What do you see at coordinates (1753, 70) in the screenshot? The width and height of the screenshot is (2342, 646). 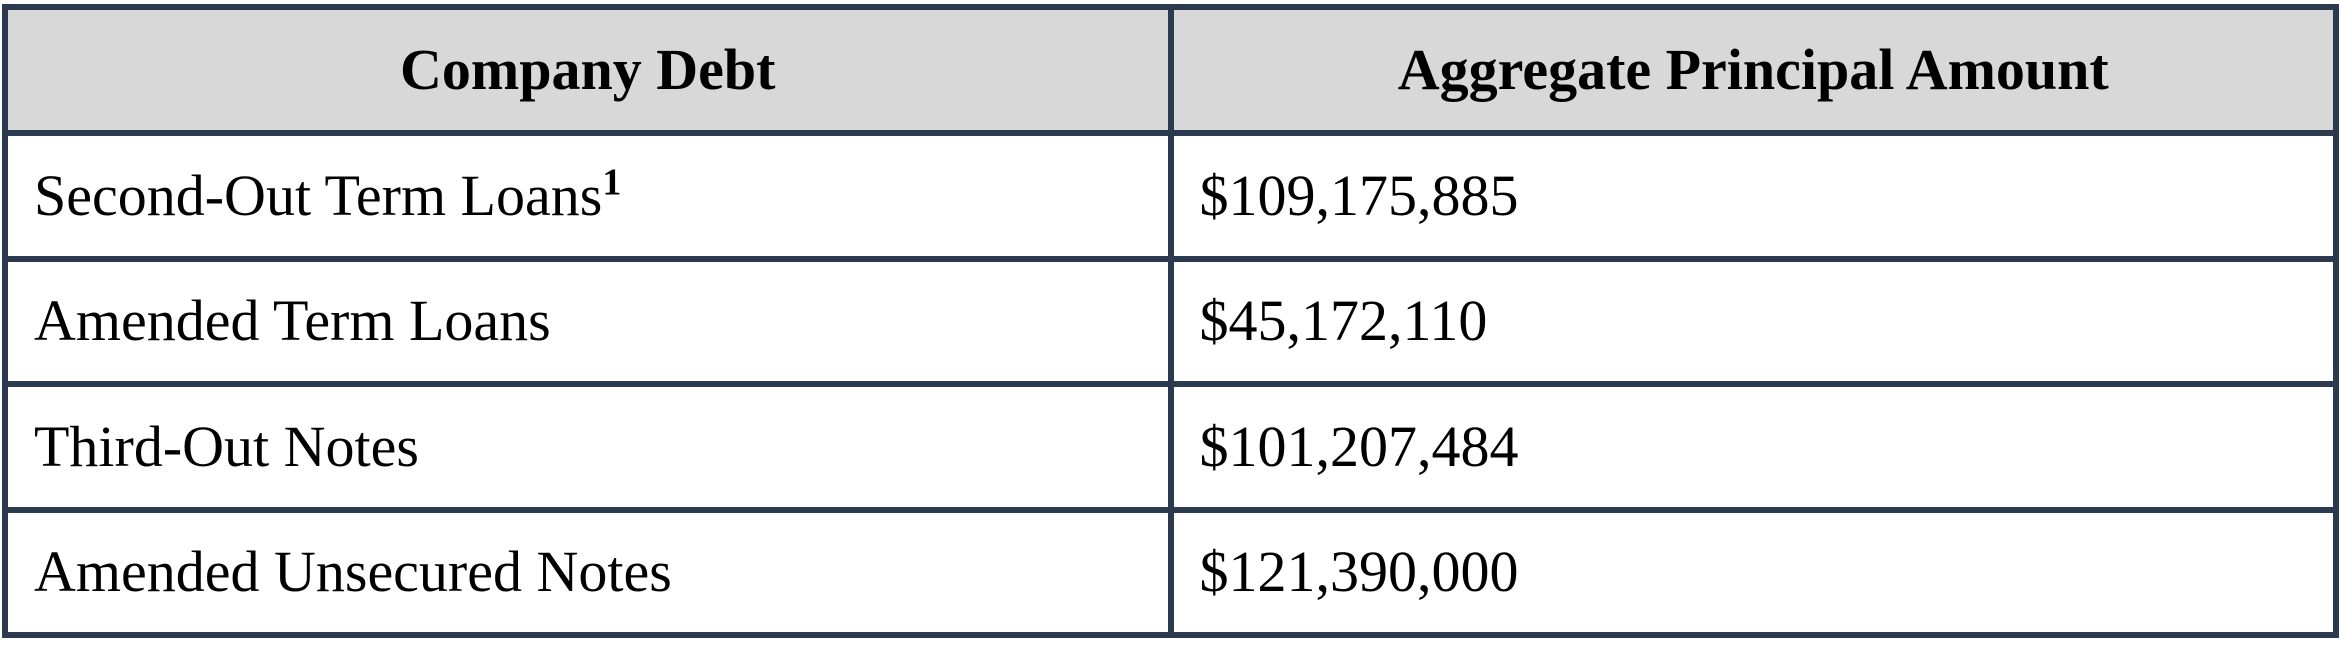 I see `column-header-aggregate-principal-amount: Aggregate Principal Amount` at bounding box center [1753, 70].